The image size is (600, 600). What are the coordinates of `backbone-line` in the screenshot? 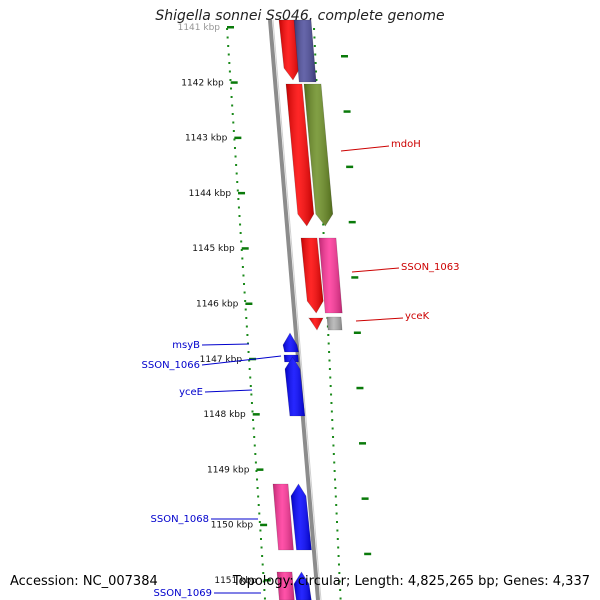 It's located at (294, 309).